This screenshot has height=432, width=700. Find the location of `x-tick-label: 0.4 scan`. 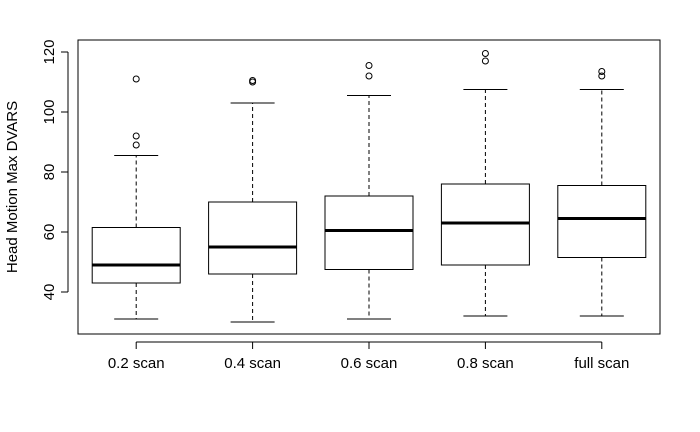

x-tick-label: 0.4 scan is located at coordinates (252, 363).